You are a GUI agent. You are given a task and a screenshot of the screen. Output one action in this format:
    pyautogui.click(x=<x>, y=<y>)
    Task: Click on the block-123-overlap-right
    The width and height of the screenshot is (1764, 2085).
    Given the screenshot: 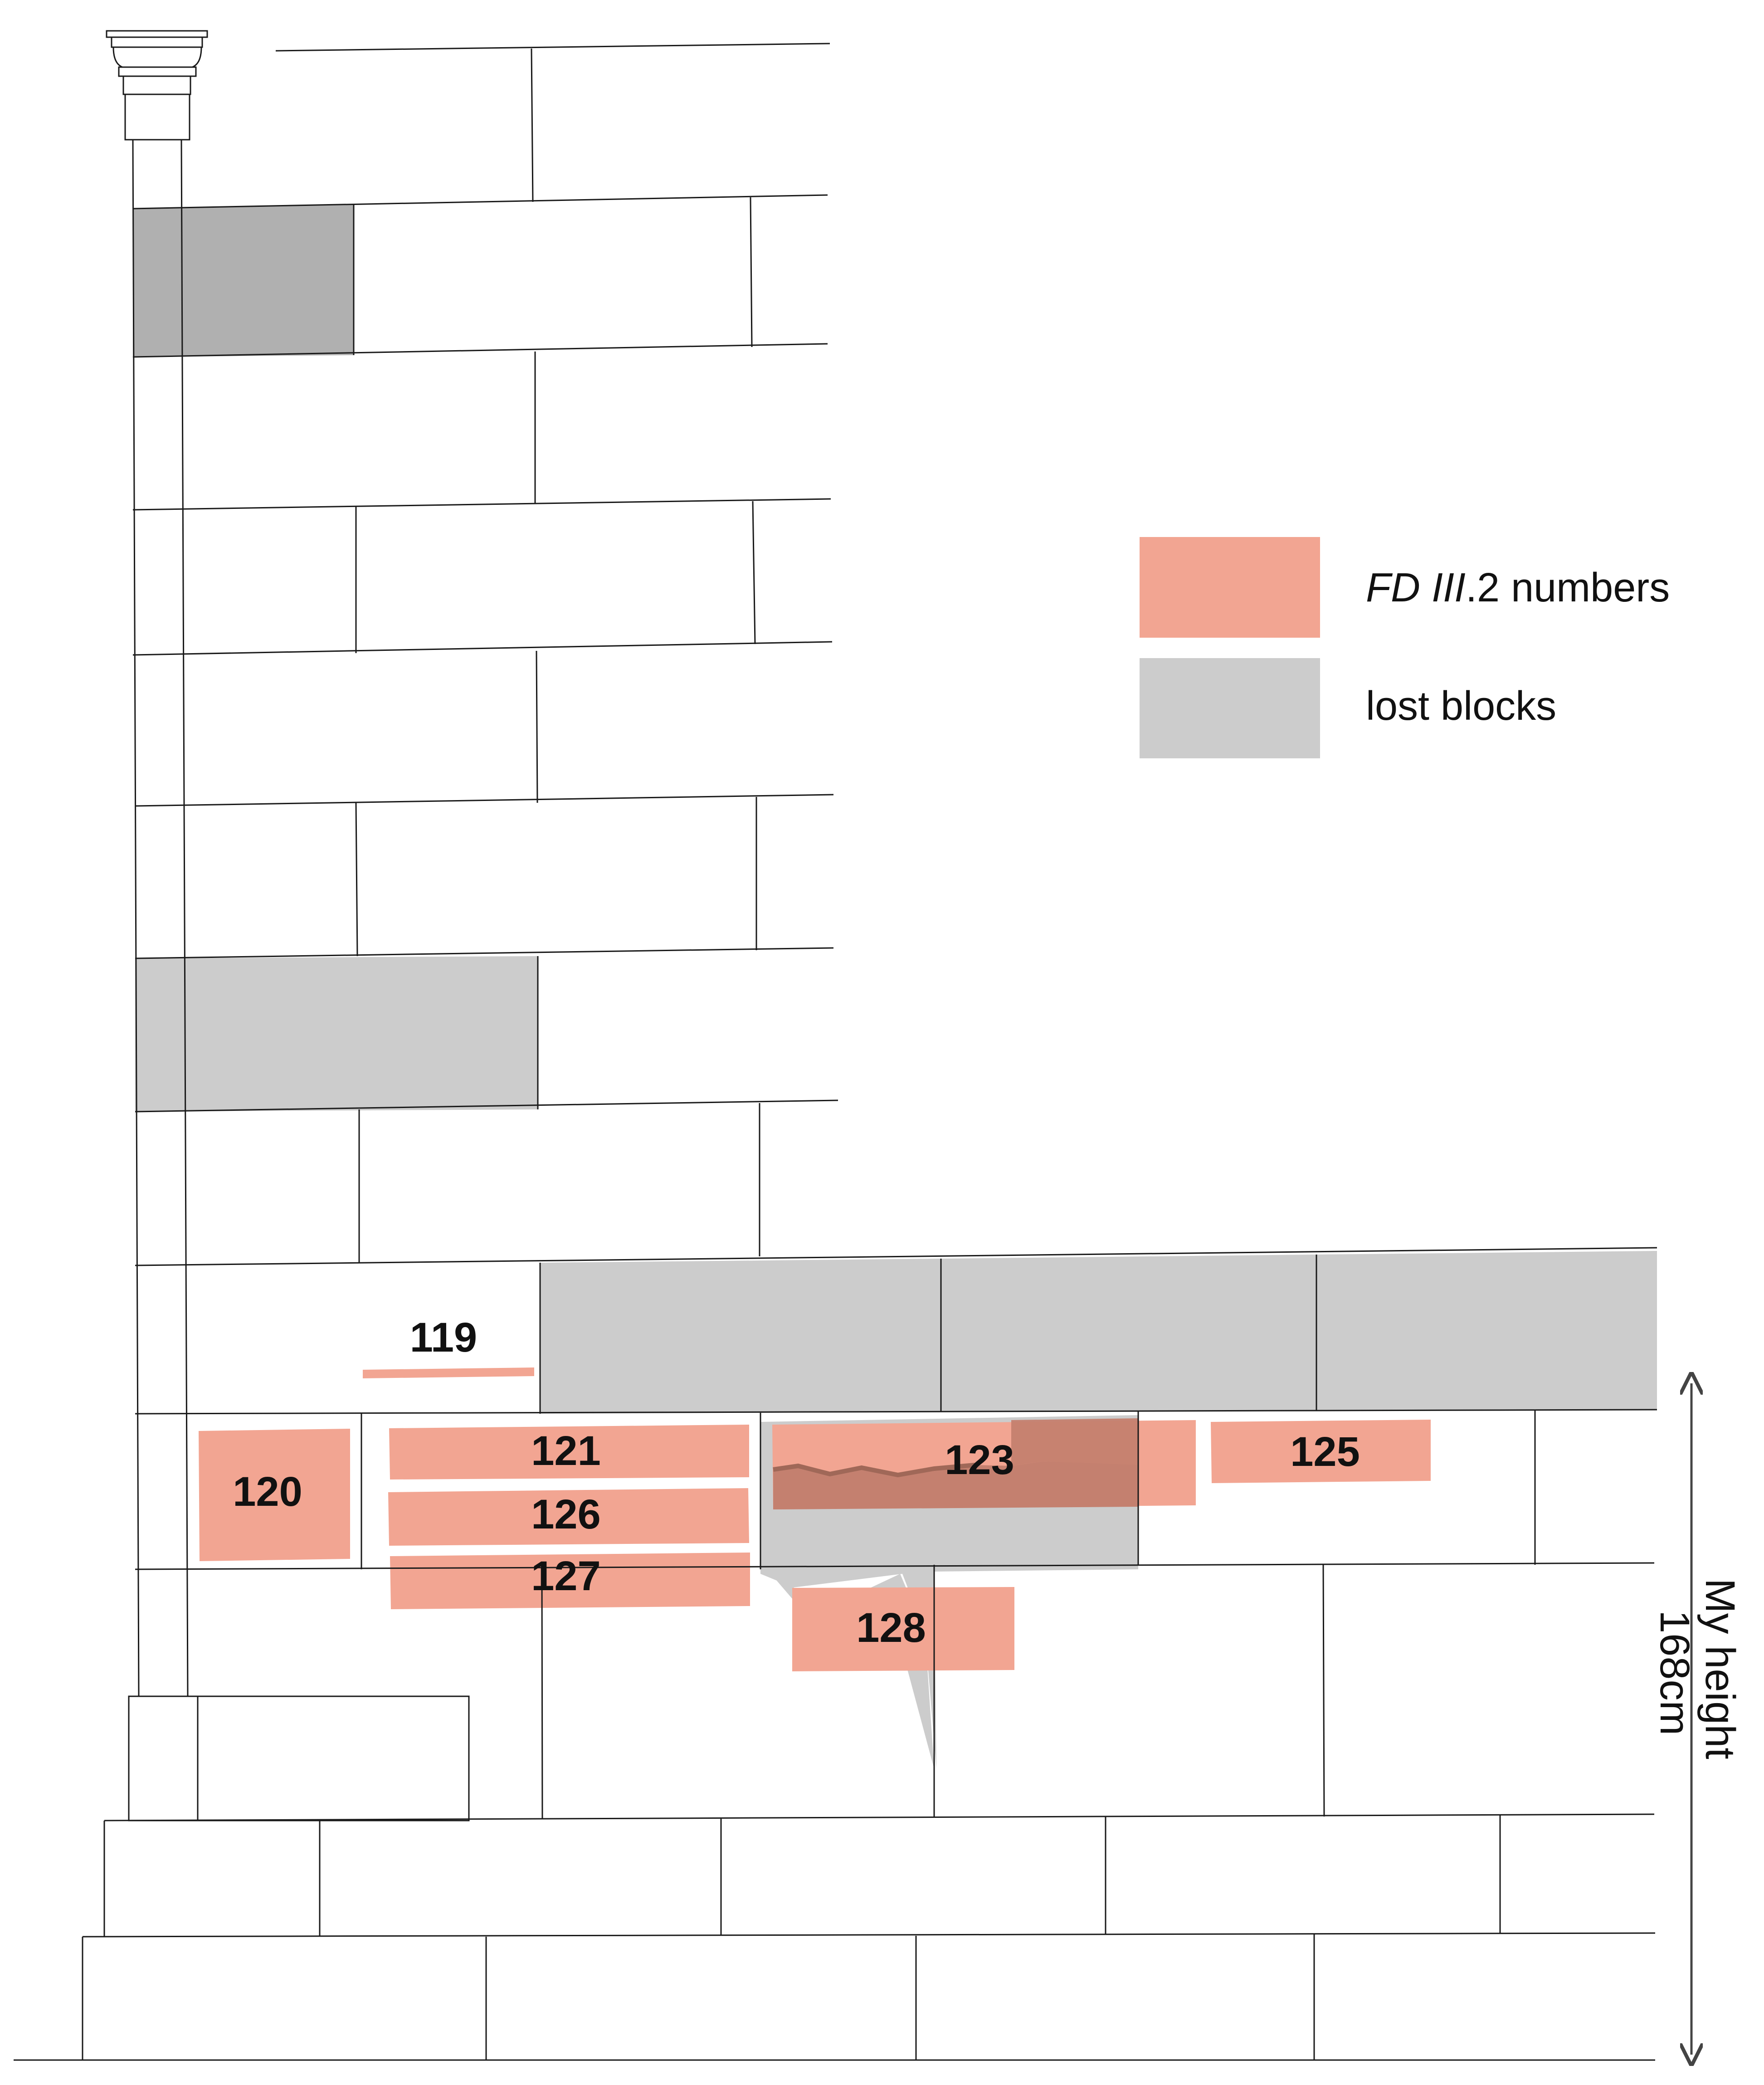 What is the action you would take?
    pyautogui.click(x=1074, y=1442)
    